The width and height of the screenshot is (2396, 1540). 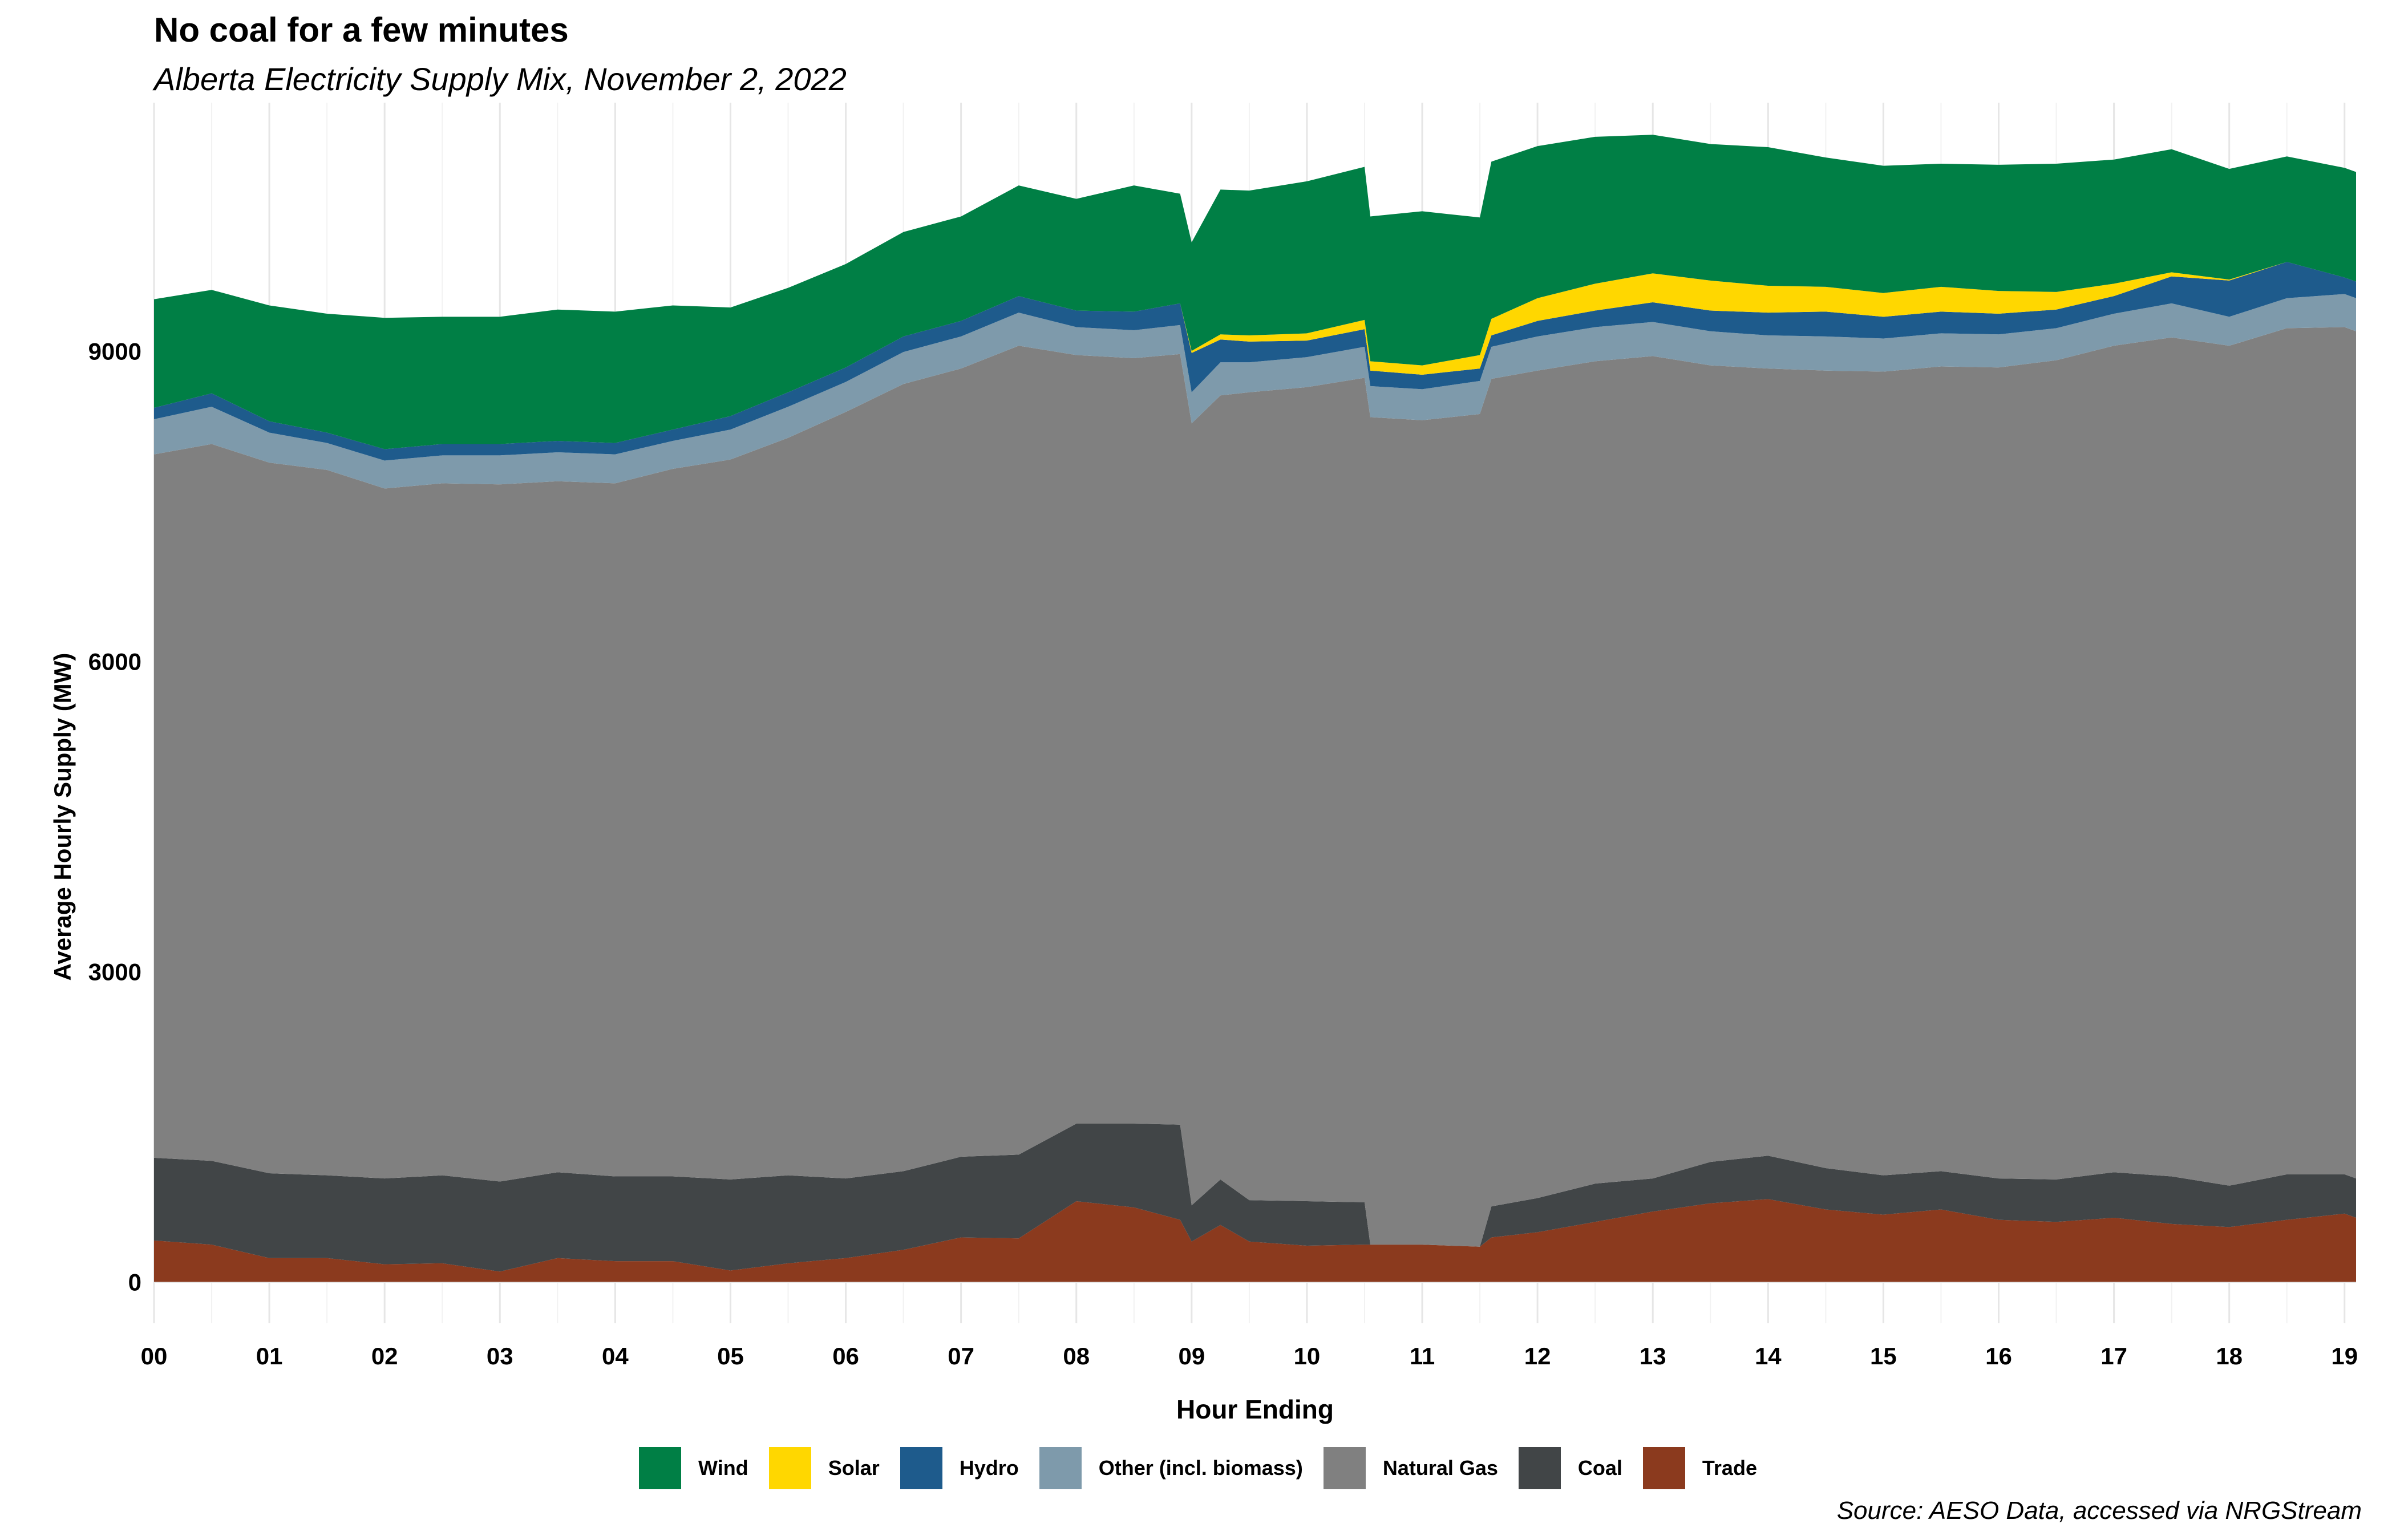 I want to click on legend-item: Coal, so click(x=1570, y=1468).